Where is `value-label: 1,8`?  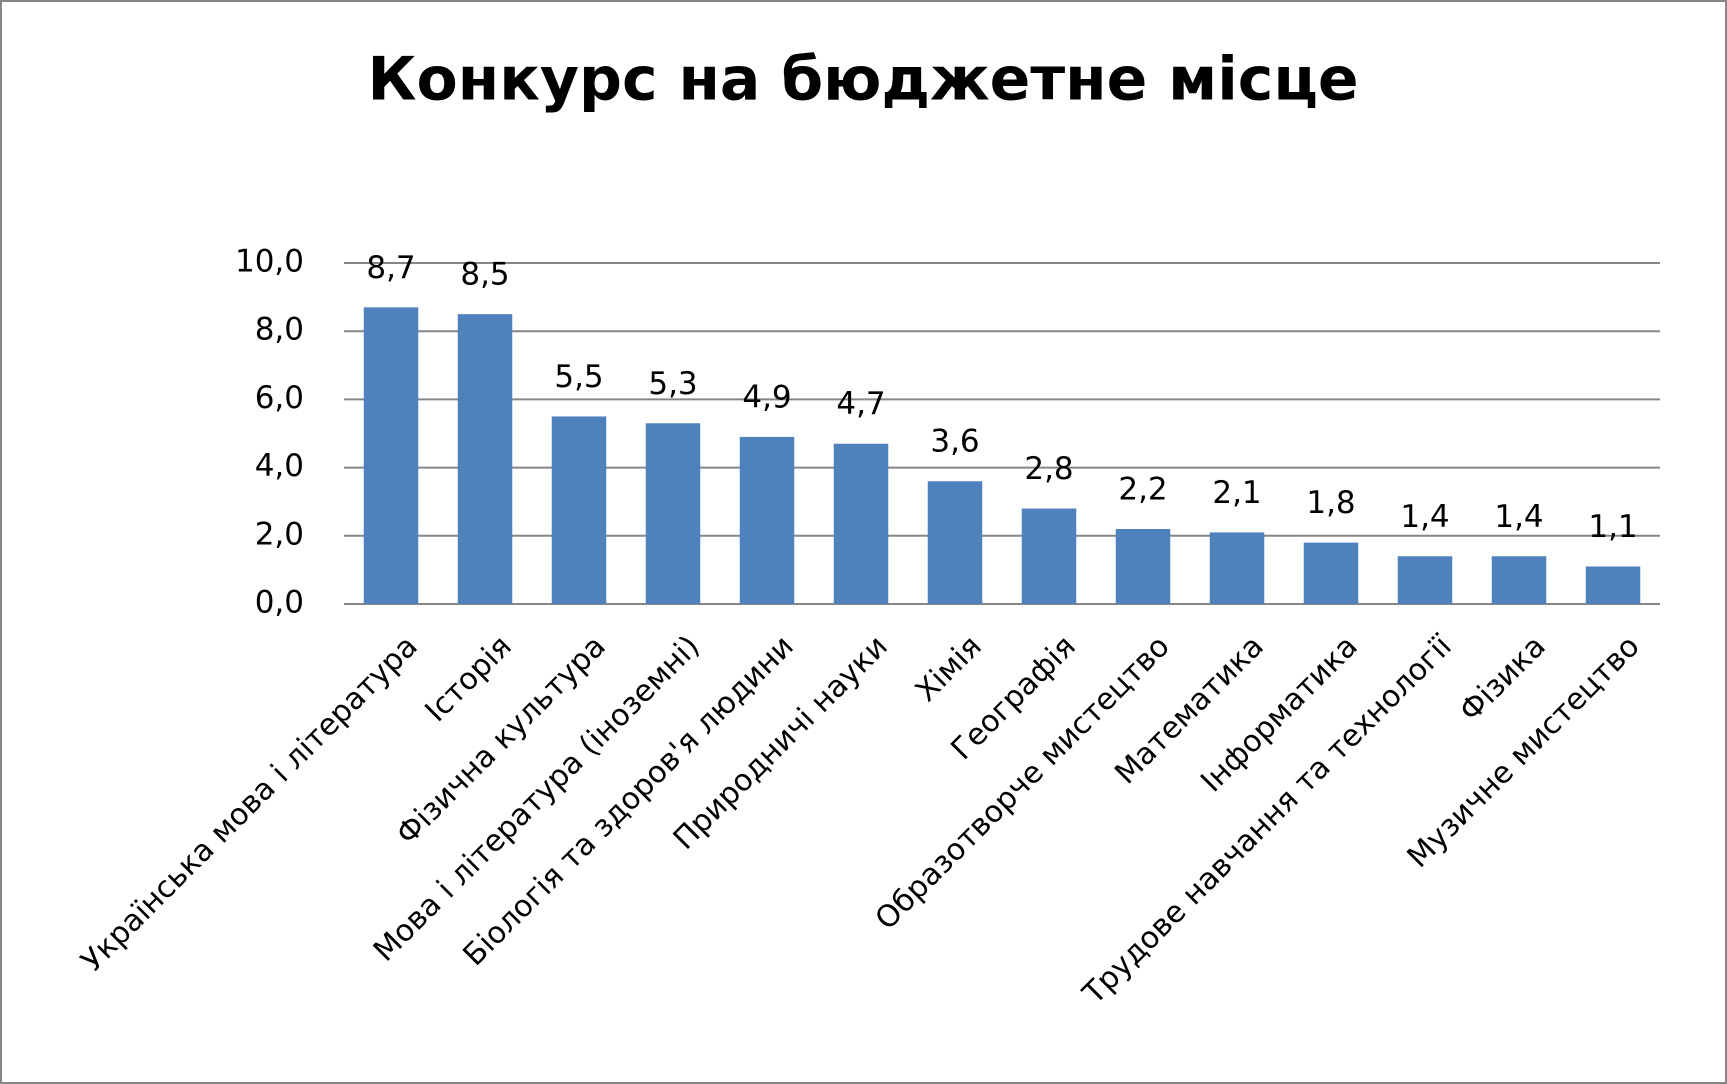 value-label: 1,8 is located at coordinates (1330, 503).